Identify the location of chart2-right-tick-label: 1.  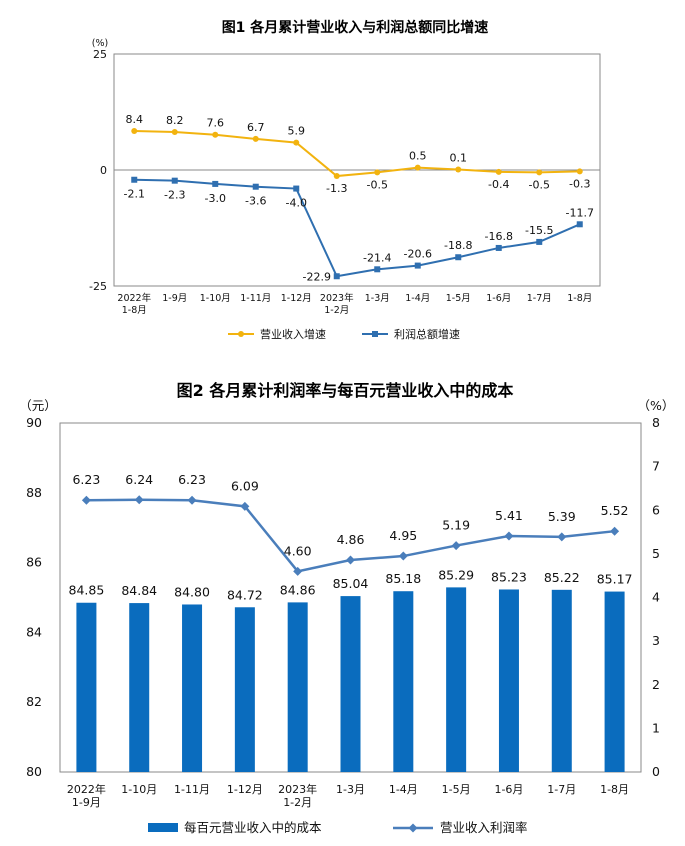
(656, 727).